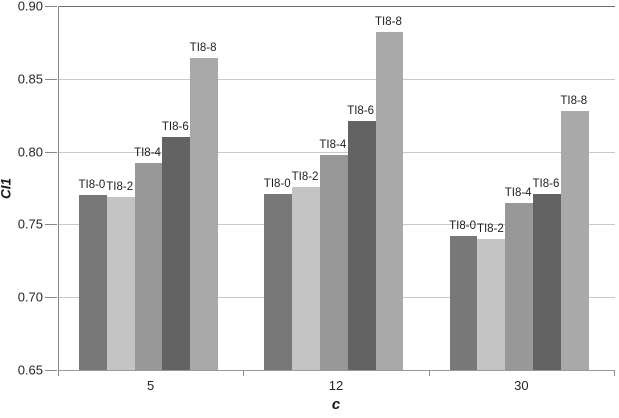 This screenshot has height=418, width=619. I want to click on y-axis-tick-label: 0.90, so click(30, 7).